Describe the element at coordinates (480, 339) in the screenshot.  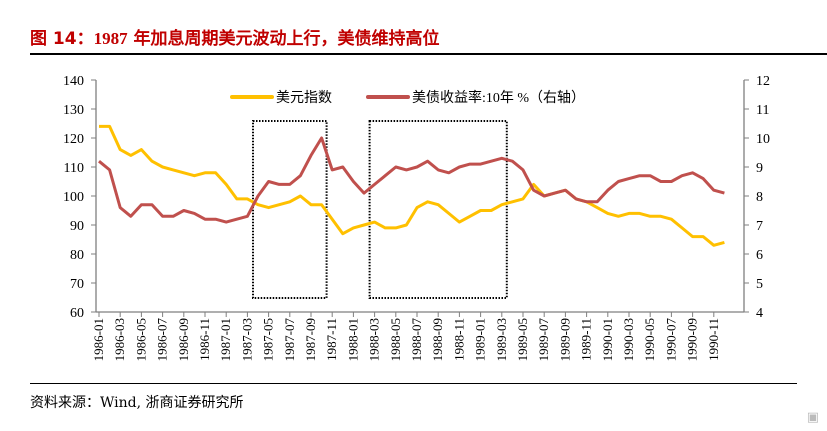
I see `x-tick-label: 1989-01` at that location.